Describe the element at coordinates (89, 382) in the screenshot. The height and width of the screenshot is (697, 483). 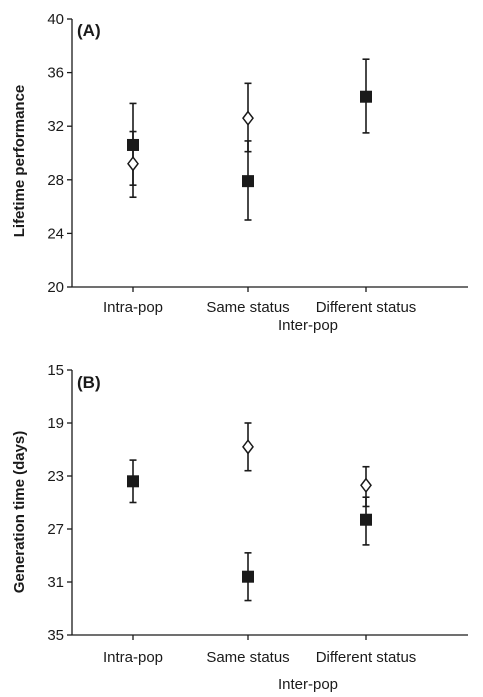
I see `panel-b-label: (B)` at that location.